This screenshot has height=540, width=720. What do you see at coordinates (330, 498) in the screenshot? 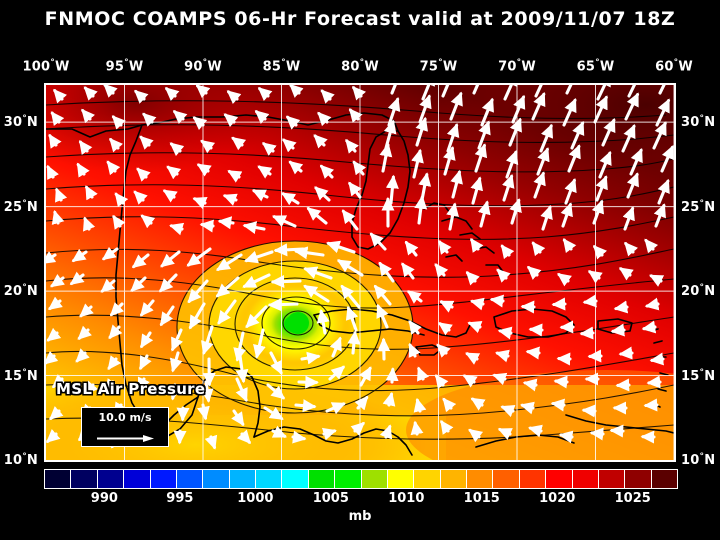
I see `colorbar-tick-1005: 1005` at bounding box center [330, 498].